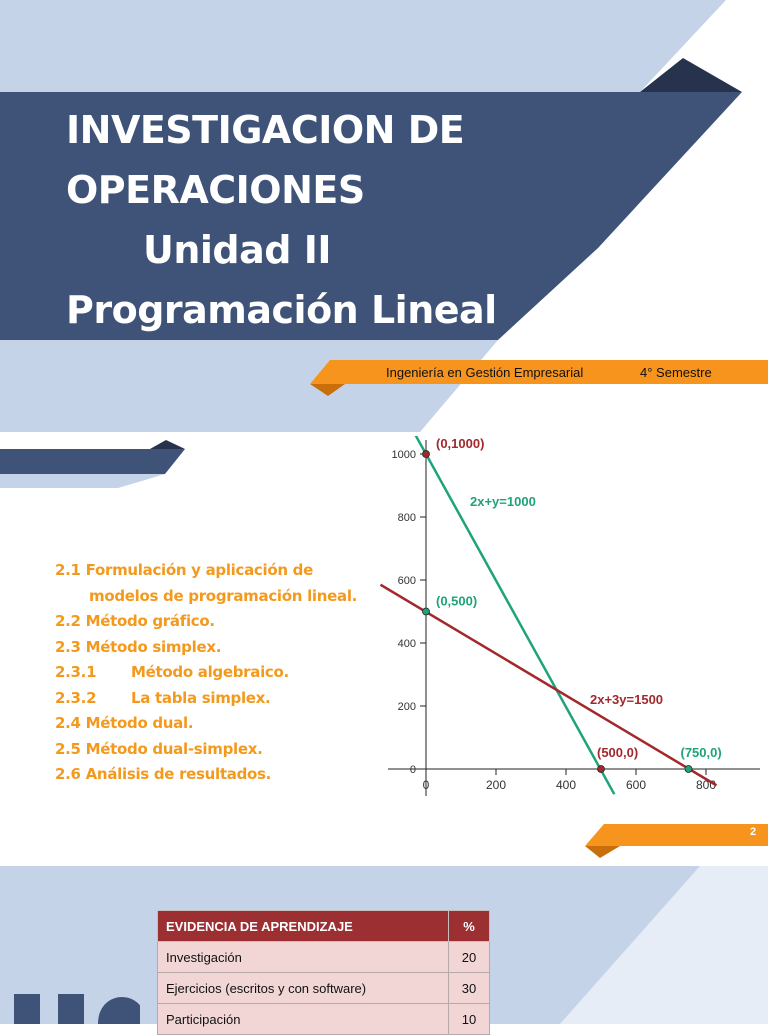 This screenshot has height=1035, width=768. I want to click on corner-accent, so click(691, 75).